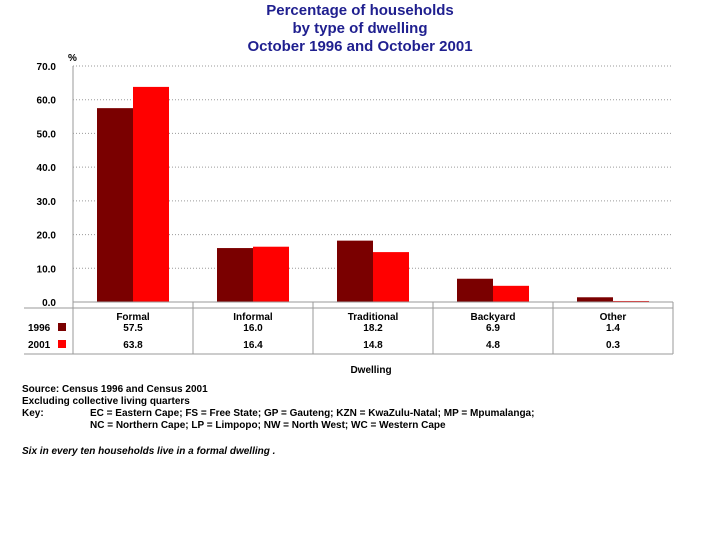 This screenshot has width=720, height=540. Describe the element at coordinates (373, 317) in the screenshot. I see `category-label: Traditional` at that location.